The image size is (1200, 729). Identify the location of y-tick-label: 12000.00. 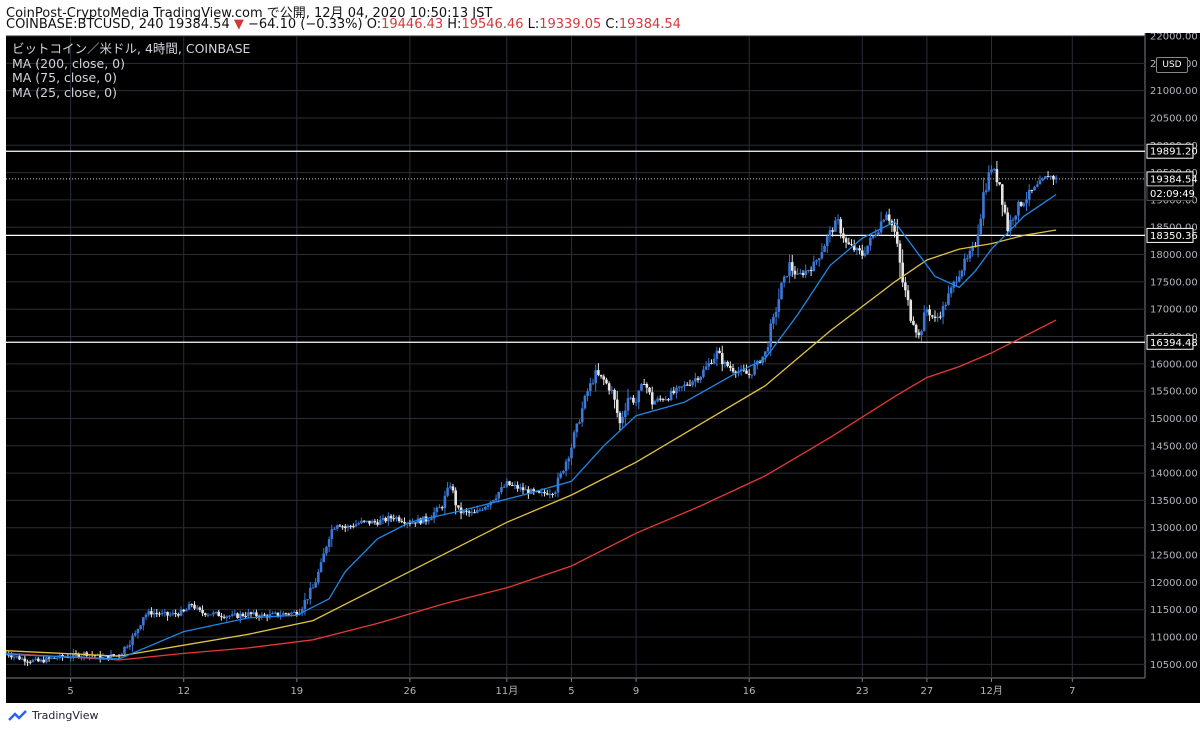
(1174, 583).